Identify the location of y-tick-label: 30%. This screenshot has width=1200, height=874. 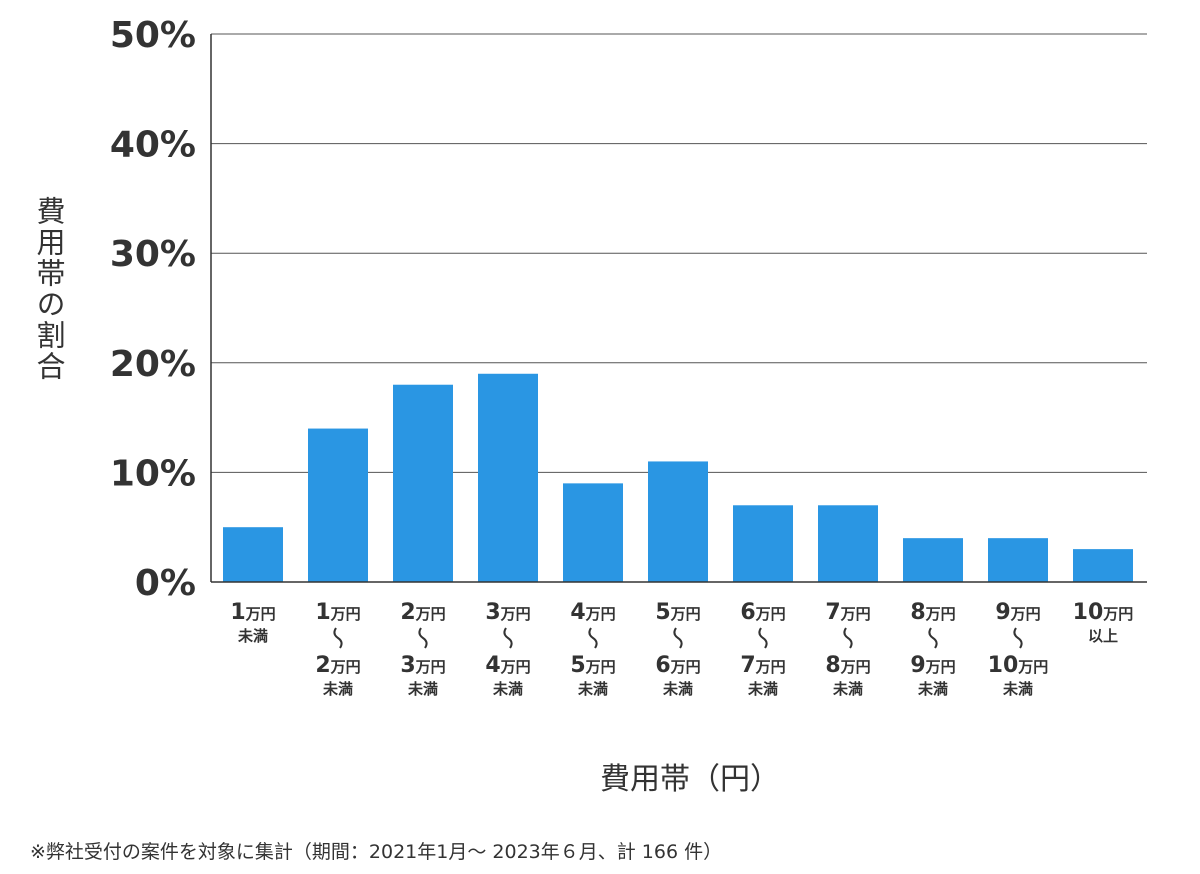
(153, 254).